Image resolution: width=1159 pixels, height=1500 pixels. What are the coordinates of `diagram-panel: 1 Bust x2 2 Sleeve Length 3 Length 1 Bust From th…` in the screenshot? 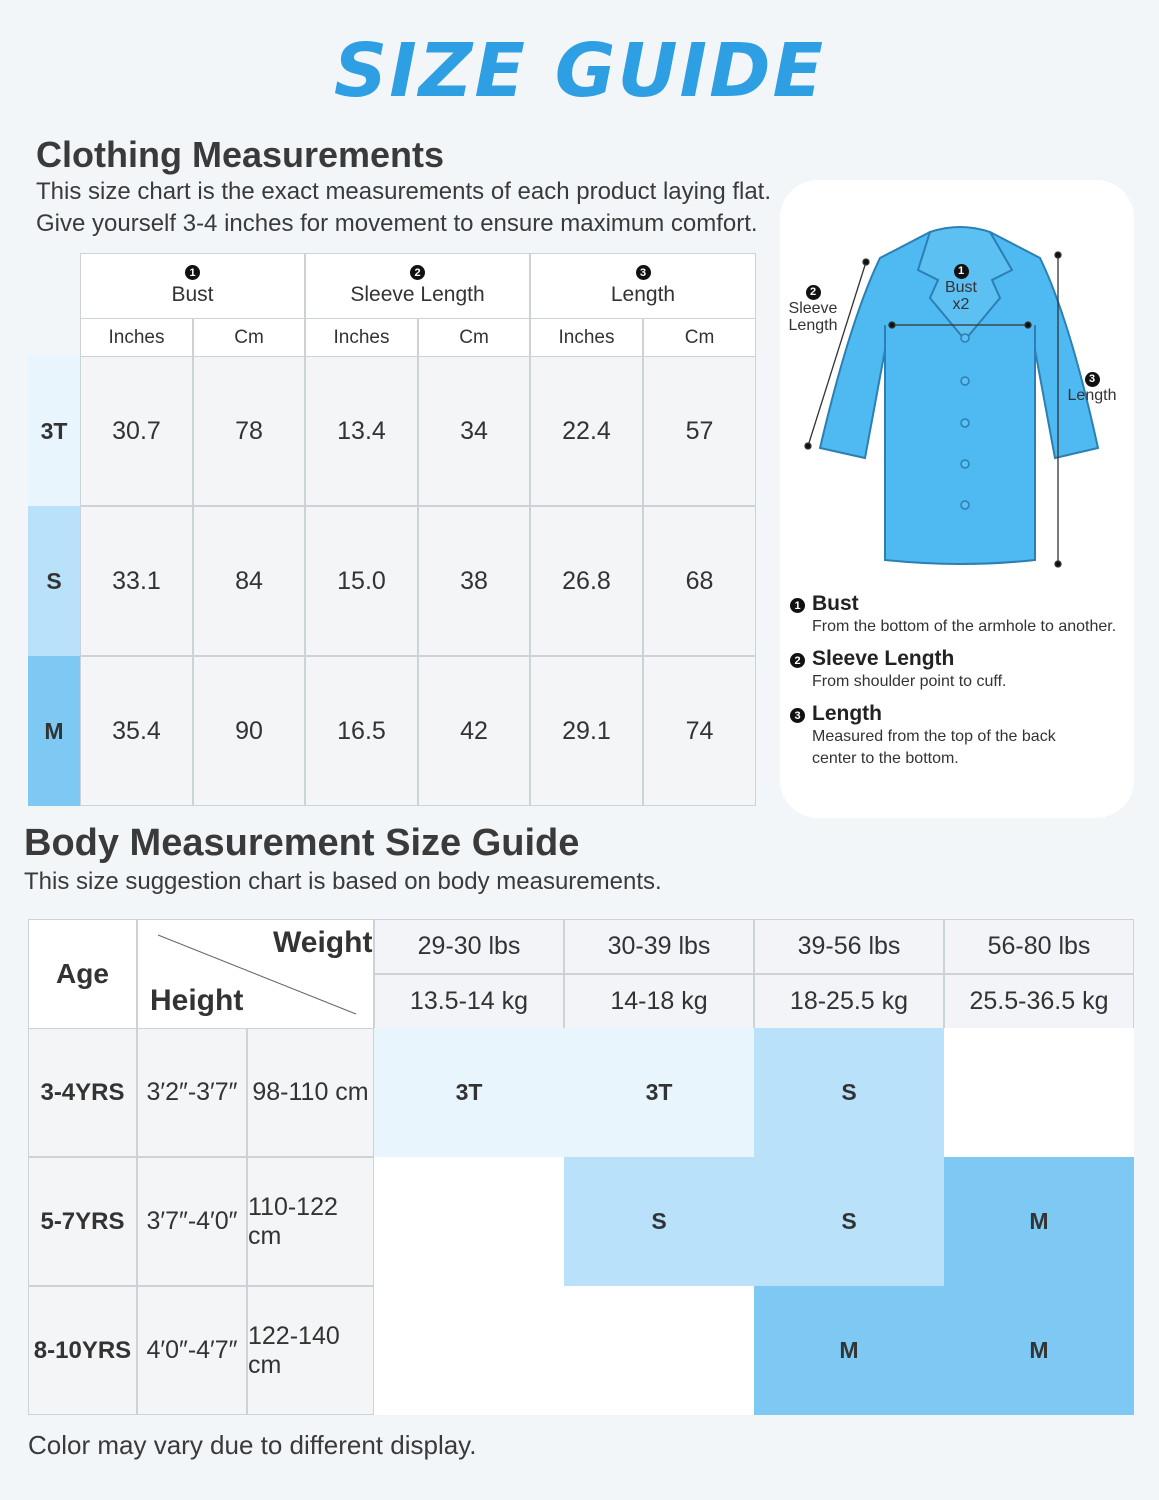 It's located at (957, 499).